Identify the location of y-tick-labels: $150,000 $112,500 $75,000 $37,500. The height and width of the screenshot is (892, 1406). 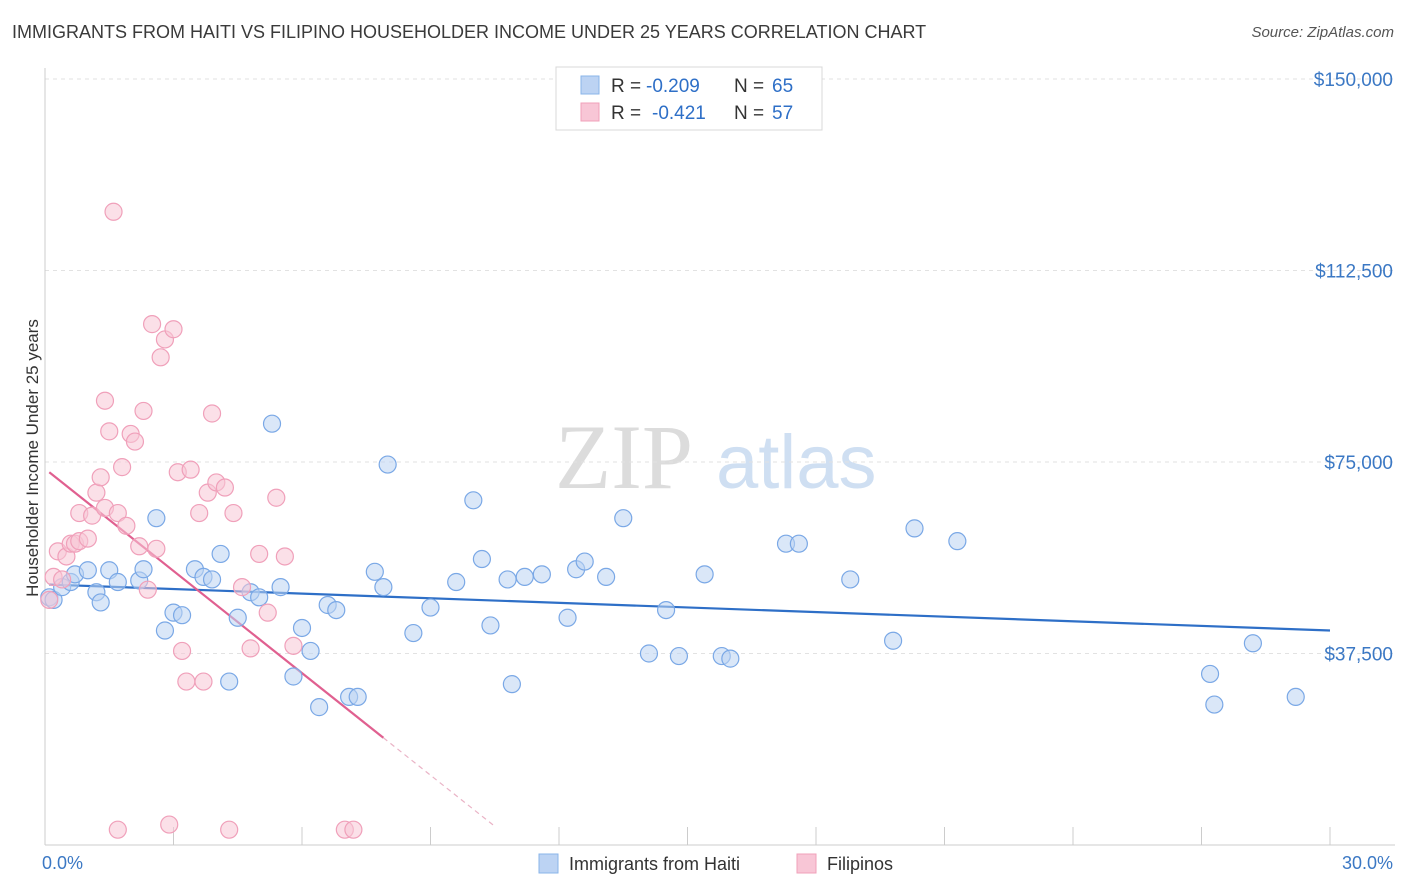
(1353, 368).